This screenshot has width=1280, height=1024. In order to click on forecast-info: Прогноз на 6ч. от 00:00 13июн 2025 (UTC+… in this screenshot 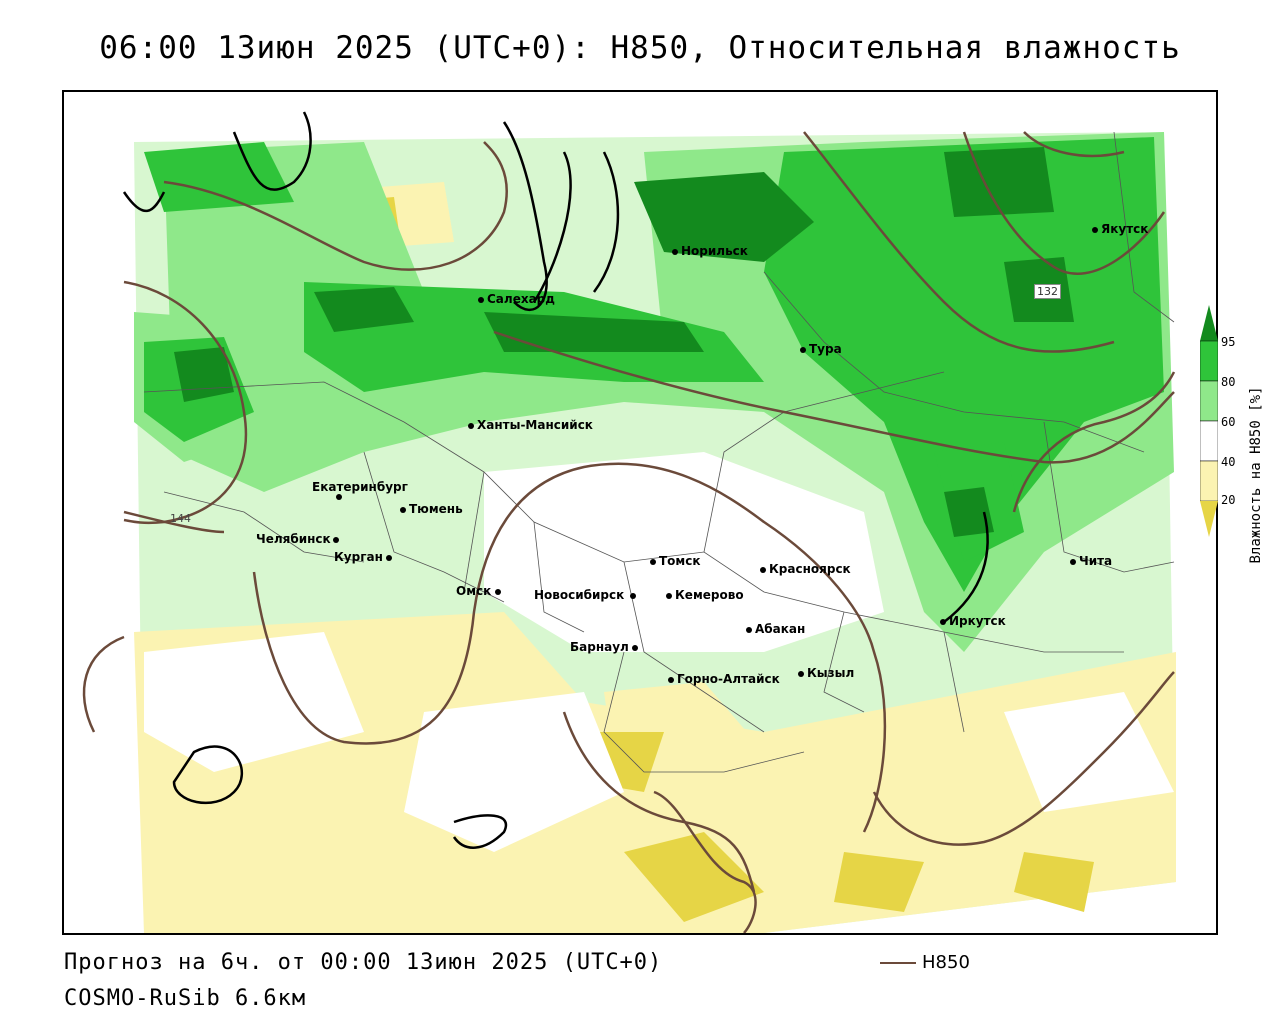, I will do `click(363, 962)`.